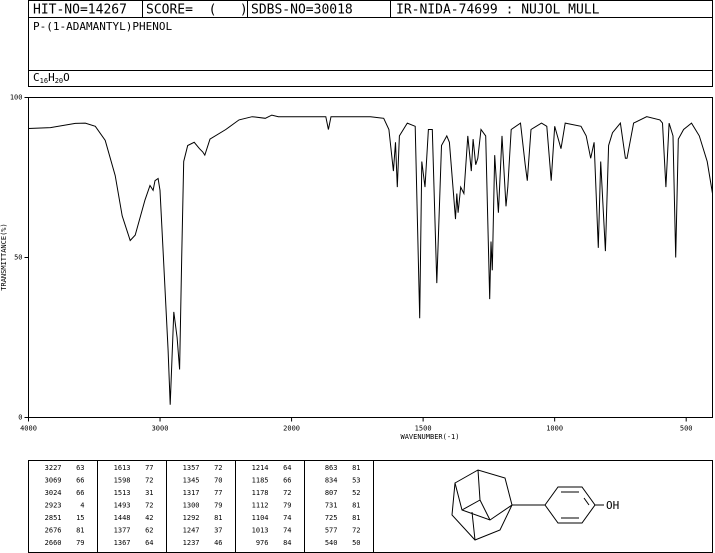  What do you see at coordinates (191, 543) in the screenshot?
I see `peak-wavenumber: 1237` at bounding box center [191, 543].